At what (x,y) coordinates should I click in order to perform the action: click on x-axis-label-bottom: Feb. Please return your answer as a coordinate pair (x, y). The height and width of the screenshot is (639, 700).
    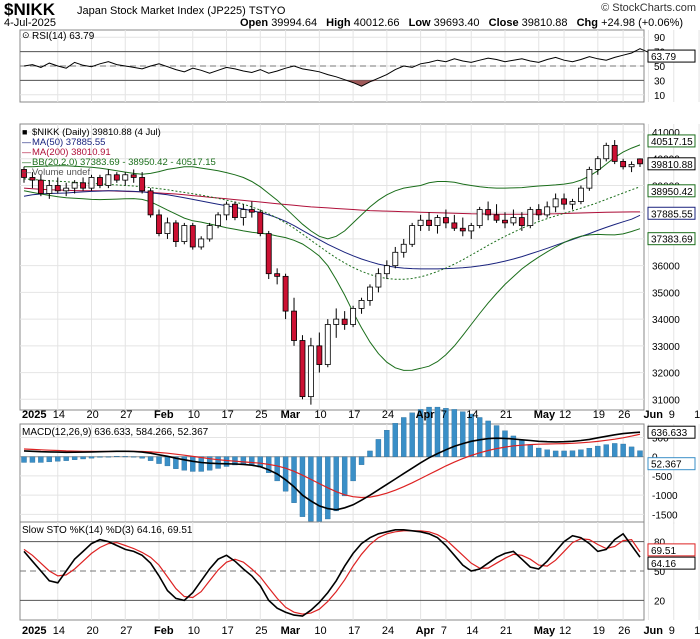
    Looking at the image, I should click on (164, 631).